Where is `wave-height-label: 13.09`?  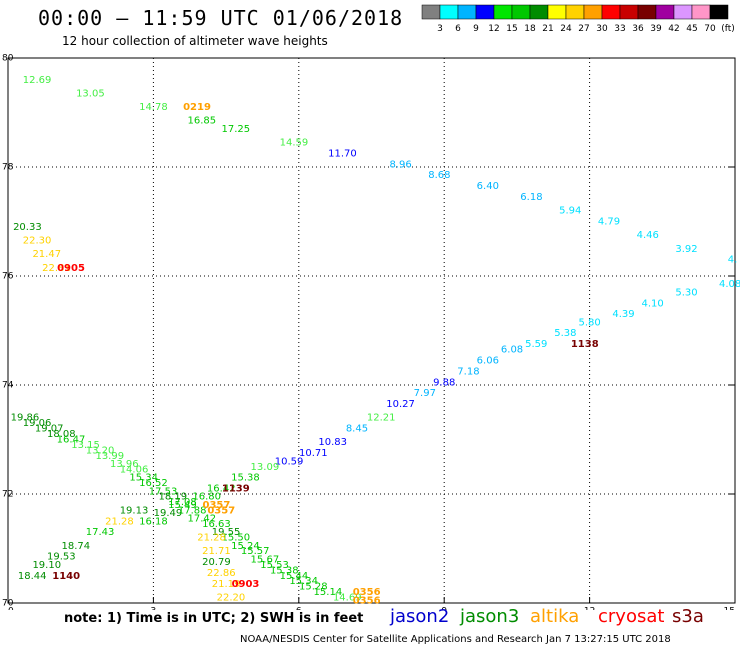
wave-height-label: 13.09 is located at coordinates (265, 467).